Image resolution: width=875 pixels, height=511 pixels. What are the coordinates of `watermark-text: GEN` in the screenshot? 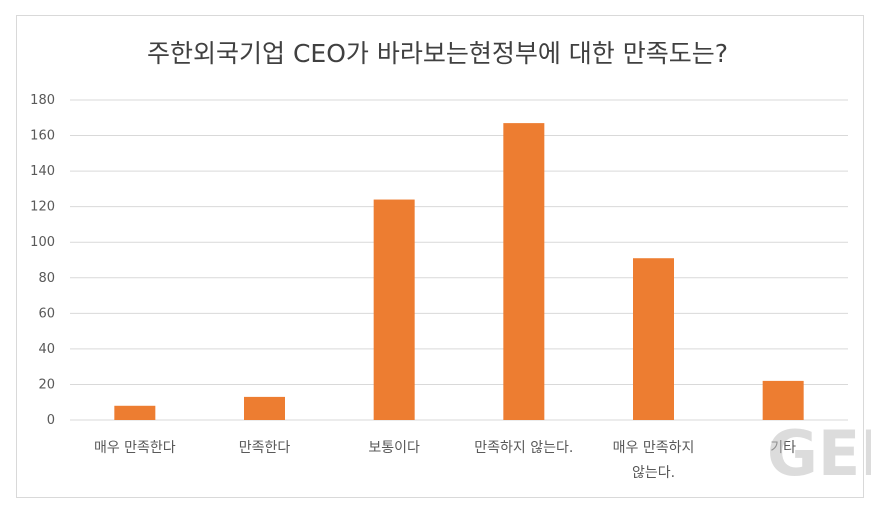 It's located at (819, 453).